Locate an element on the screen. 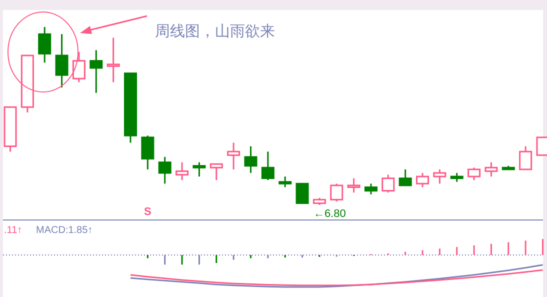 The image size is (547, 297). text: S is located at coordinates (148, 212).